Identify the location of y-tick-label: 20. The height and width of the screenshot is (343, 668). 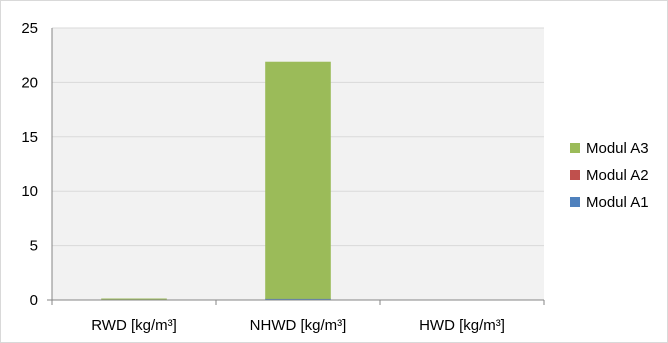
(29, 82).